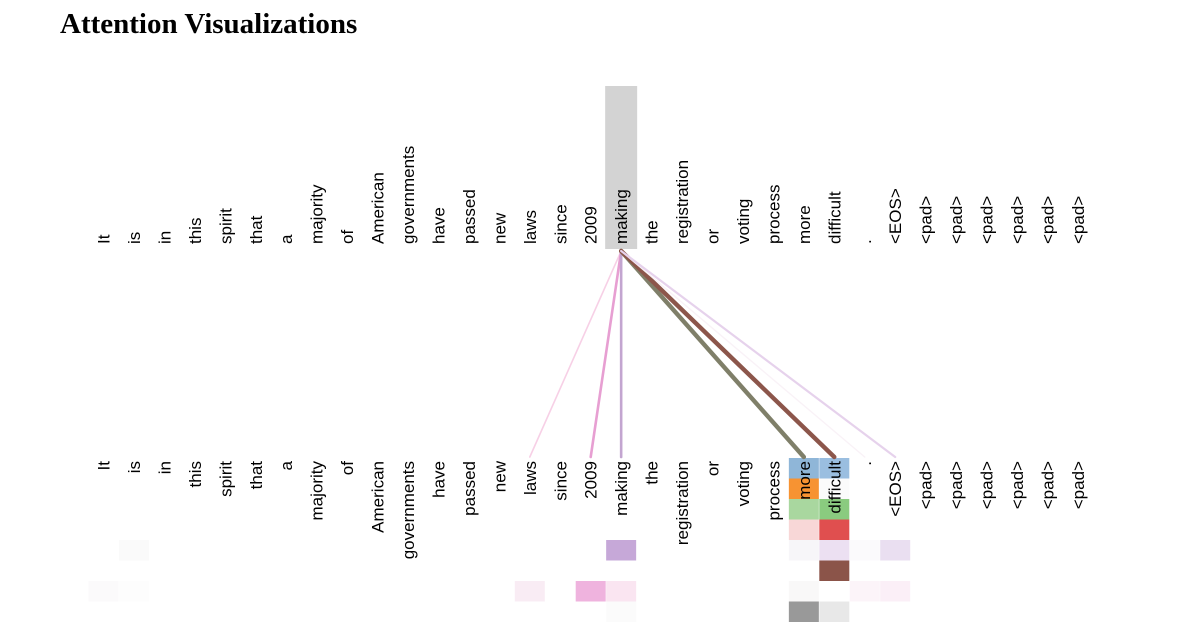 The image size is (1202, 638). I want to click on top-token: process, so click(773, 214).